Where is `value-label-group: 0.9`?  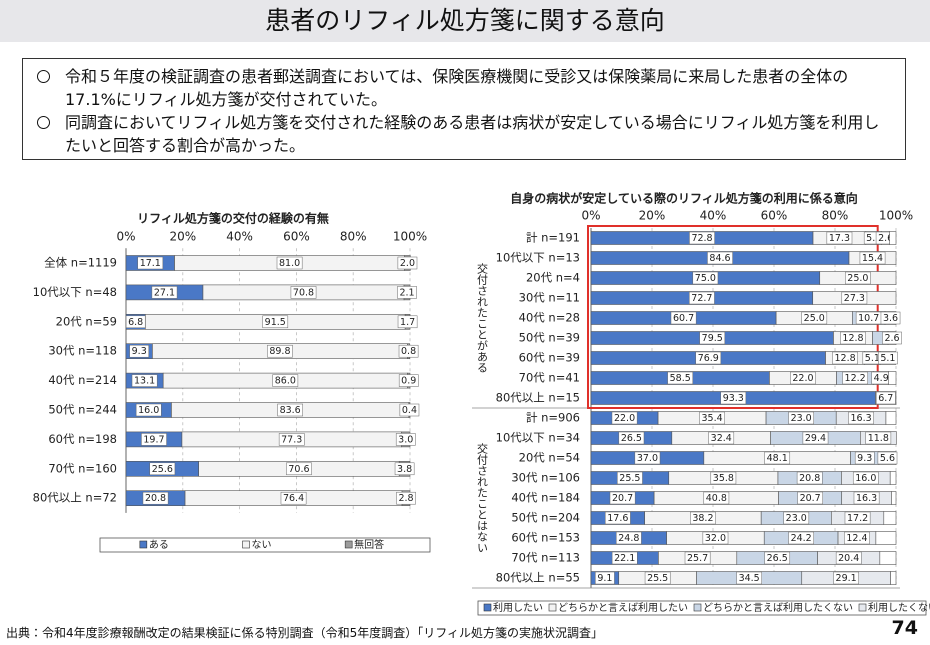
value-label-group: 0.9 is located at coordinates (408, 380).